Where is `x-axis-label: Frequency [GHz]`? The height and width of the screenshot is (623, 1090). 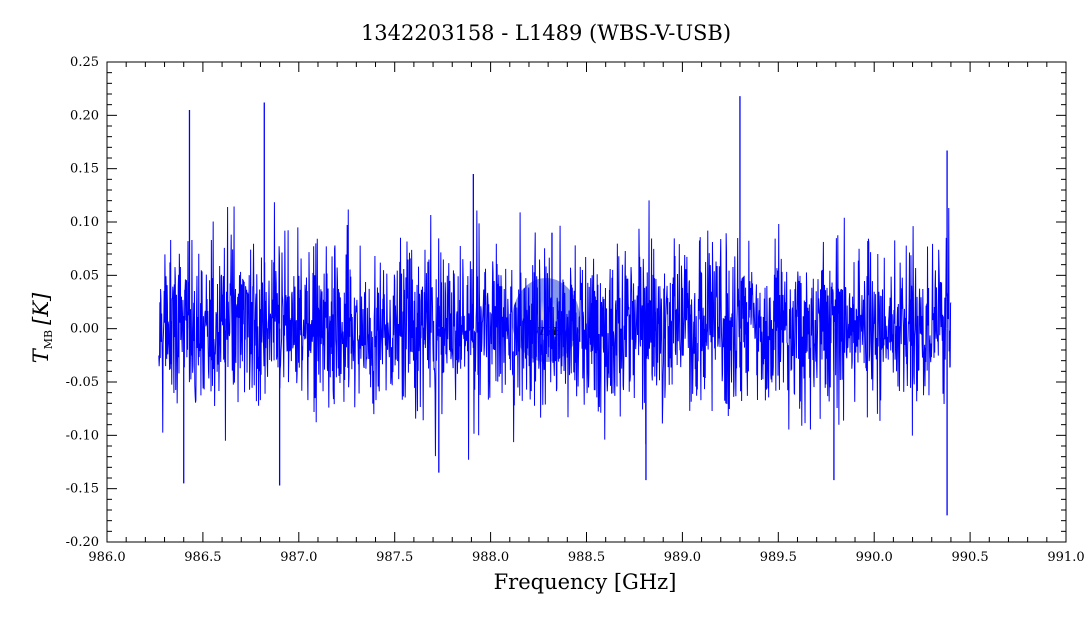 x-axis-label: Frequency [GHz] is located at coordinates (585, 582).